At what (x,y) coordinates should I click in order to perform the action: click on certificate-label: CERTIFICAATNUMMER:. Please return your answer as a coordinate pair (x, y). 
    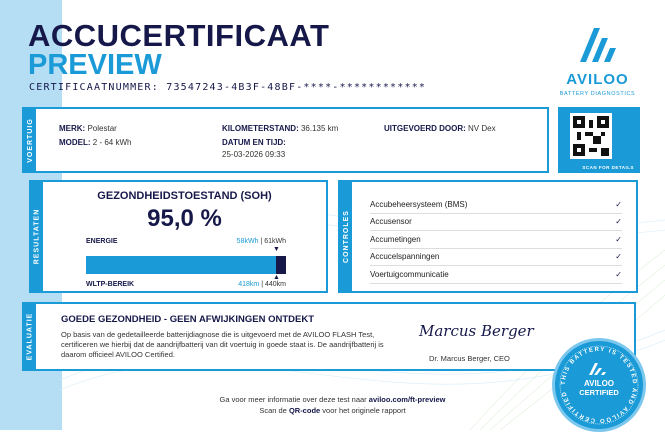
    Looking at the image, I should click on (94, 87).